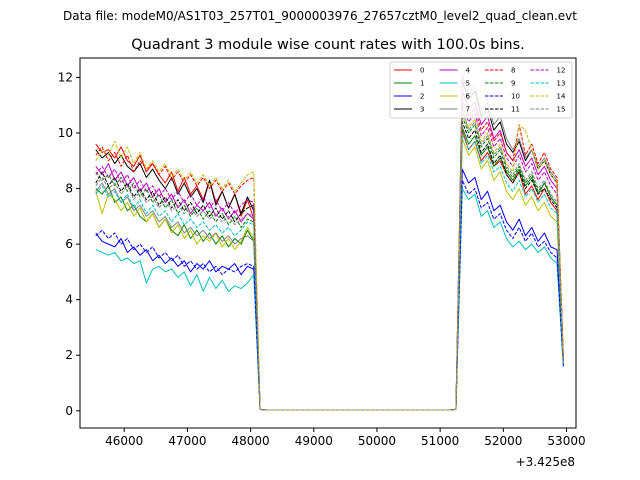 The image size is (640, 480). I want to click on legend-label-12: 12, so click(561, 71).